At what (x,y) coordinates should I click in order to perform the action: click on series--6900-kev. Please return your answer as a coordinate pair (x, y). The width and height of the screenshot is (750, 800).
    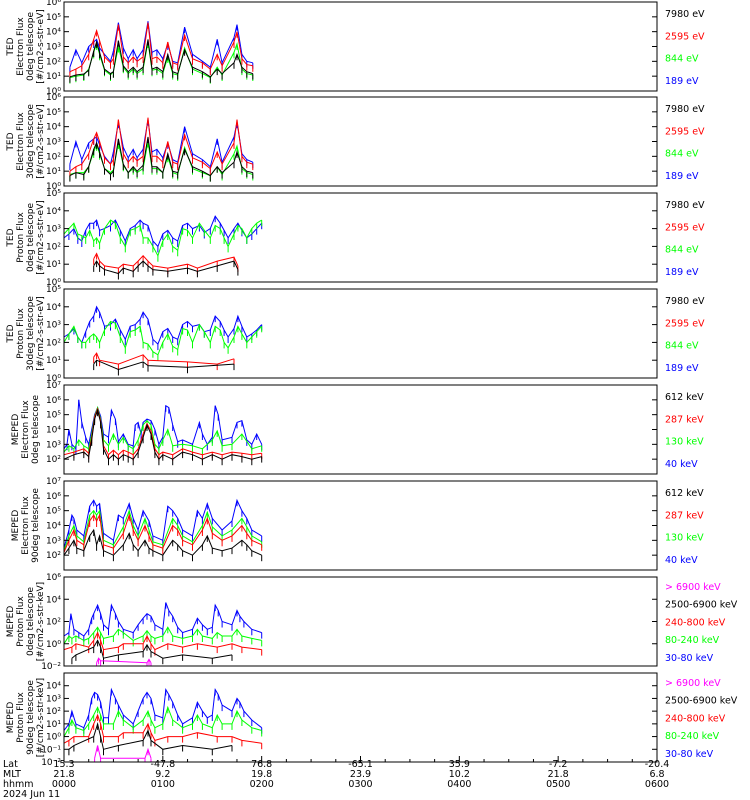
    Looking at the image, I should click on (124, 661).